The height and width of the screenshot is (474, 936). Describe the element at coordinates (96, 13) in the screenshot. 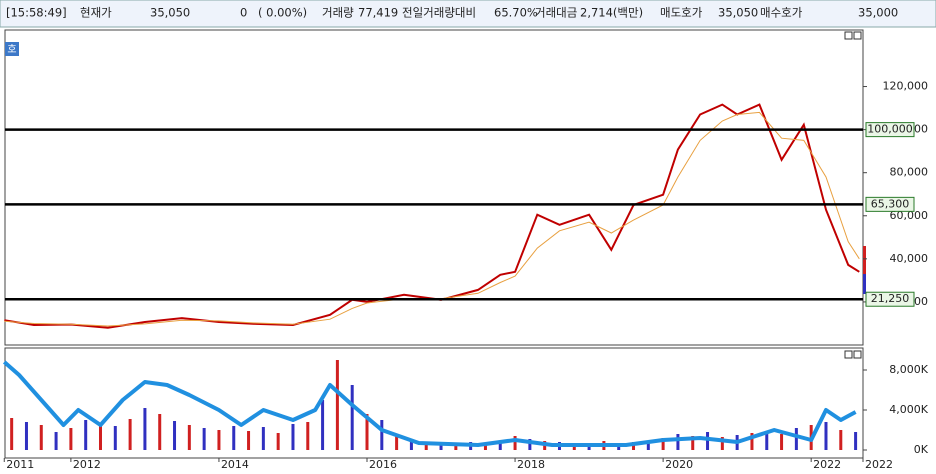

I see `quote-text: 현재가` at that location.